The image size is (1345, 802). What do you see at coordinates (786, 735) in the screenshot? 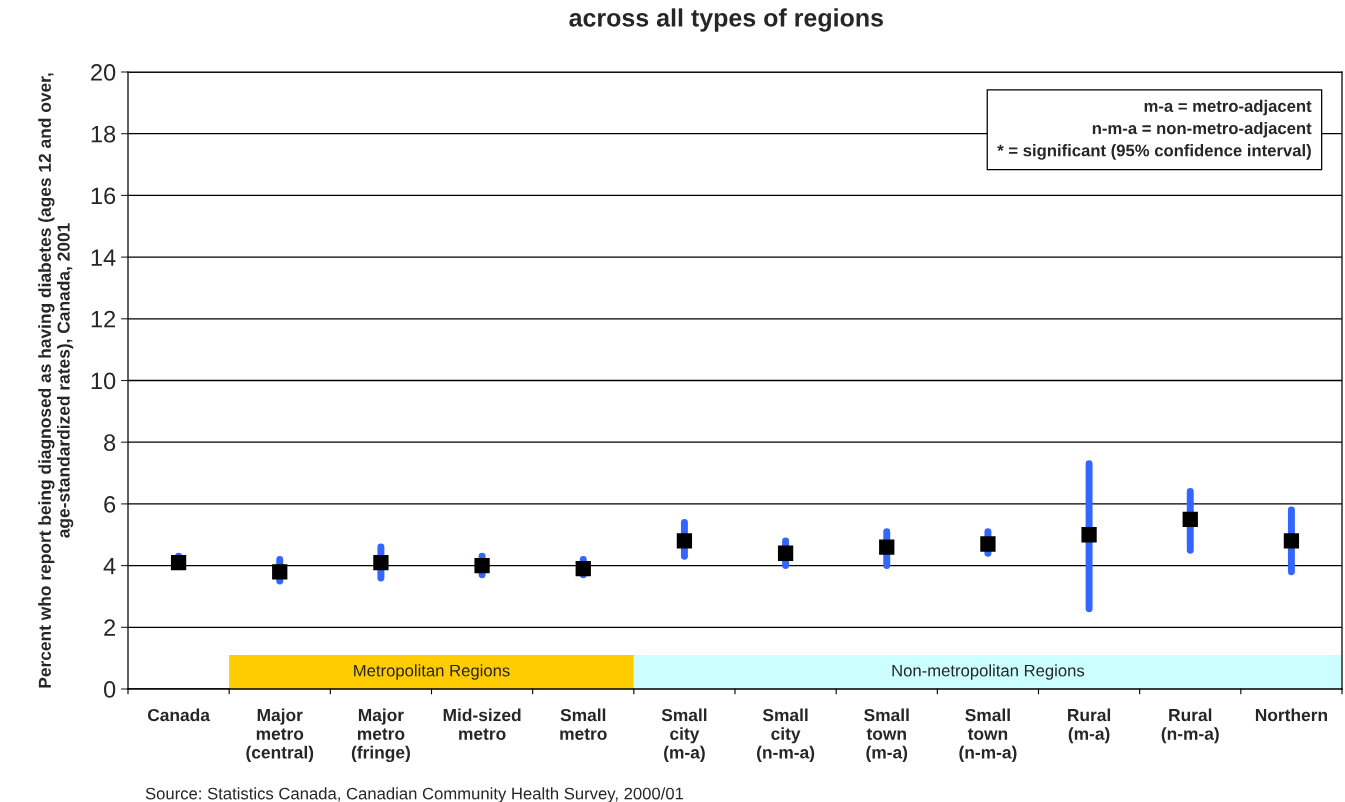
I see `x-tick-label: Small city (n-m-a)` at bounding box center [786, 735].